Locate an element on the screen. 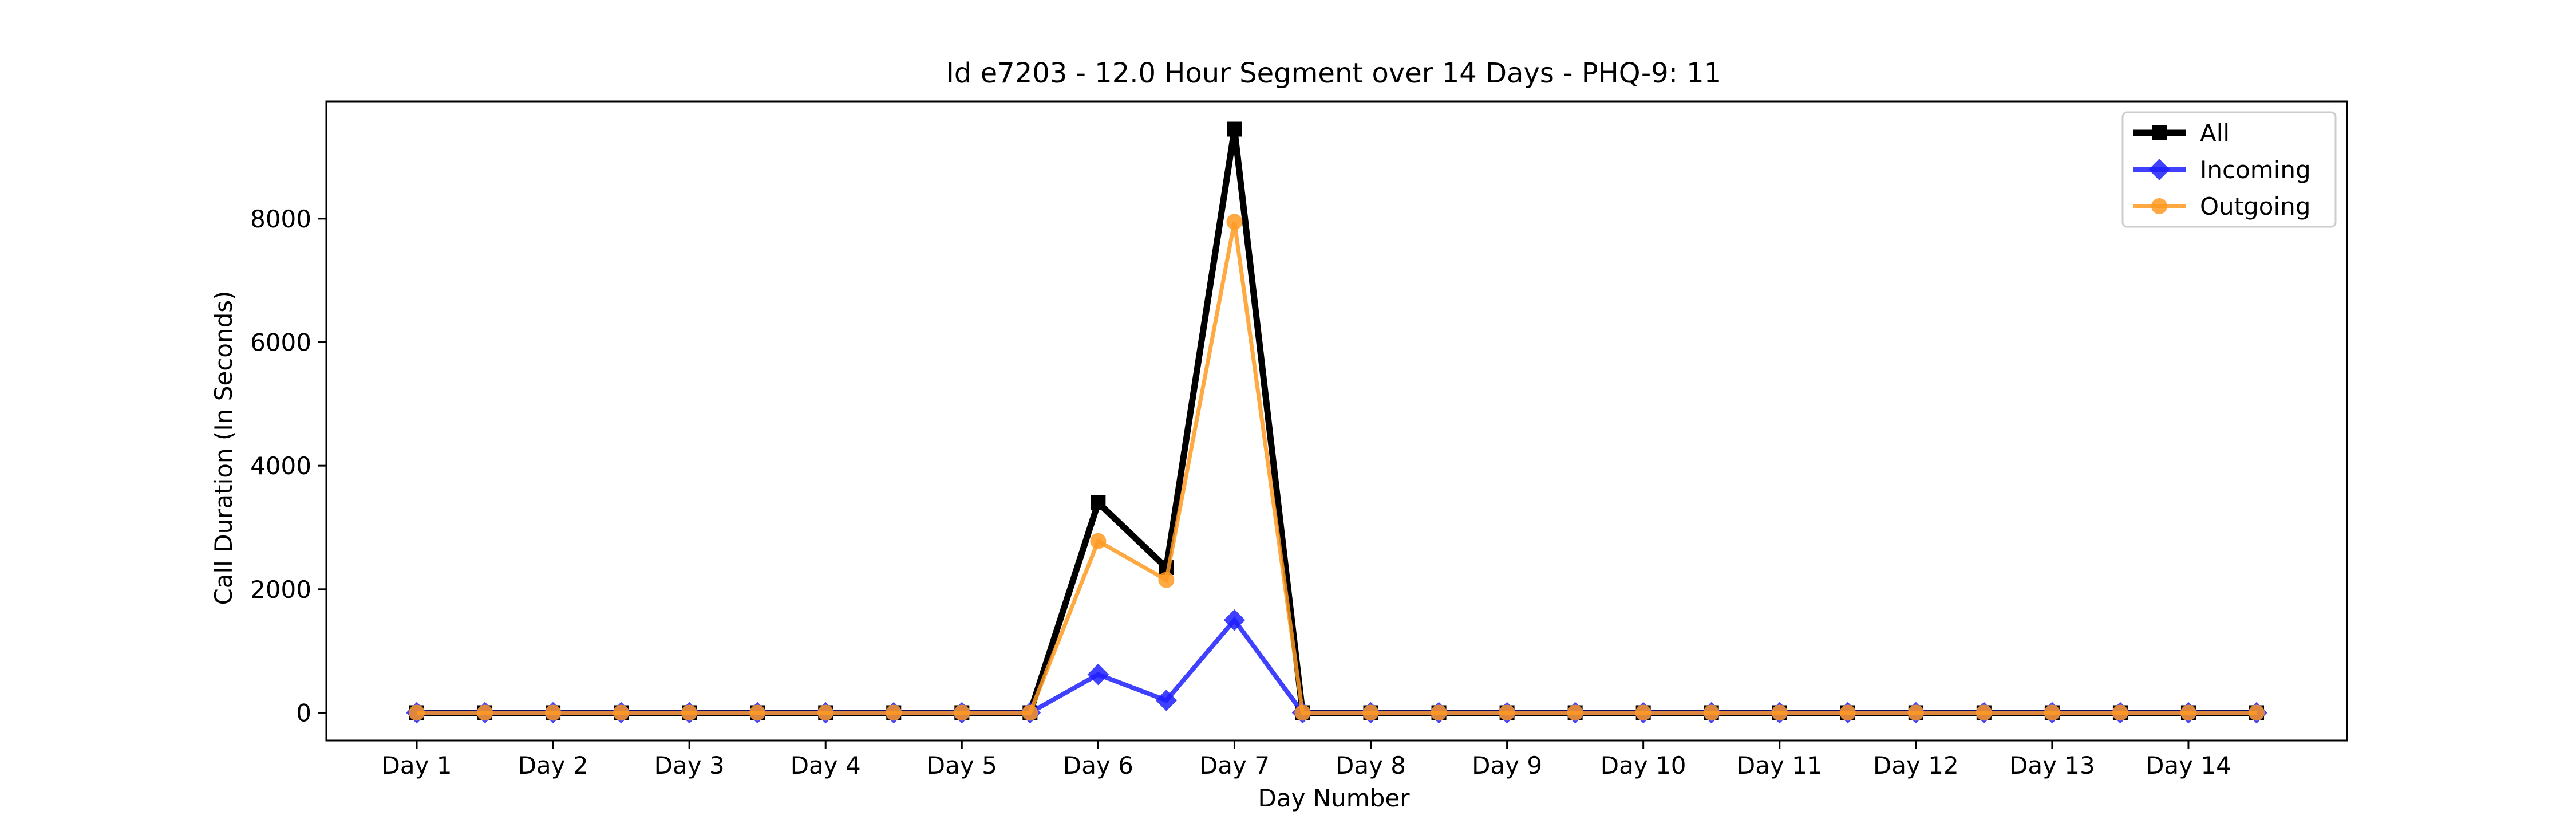 The height and width of the screenshot is (827, 2576). legend-box is located at coordinates (2229, 169).